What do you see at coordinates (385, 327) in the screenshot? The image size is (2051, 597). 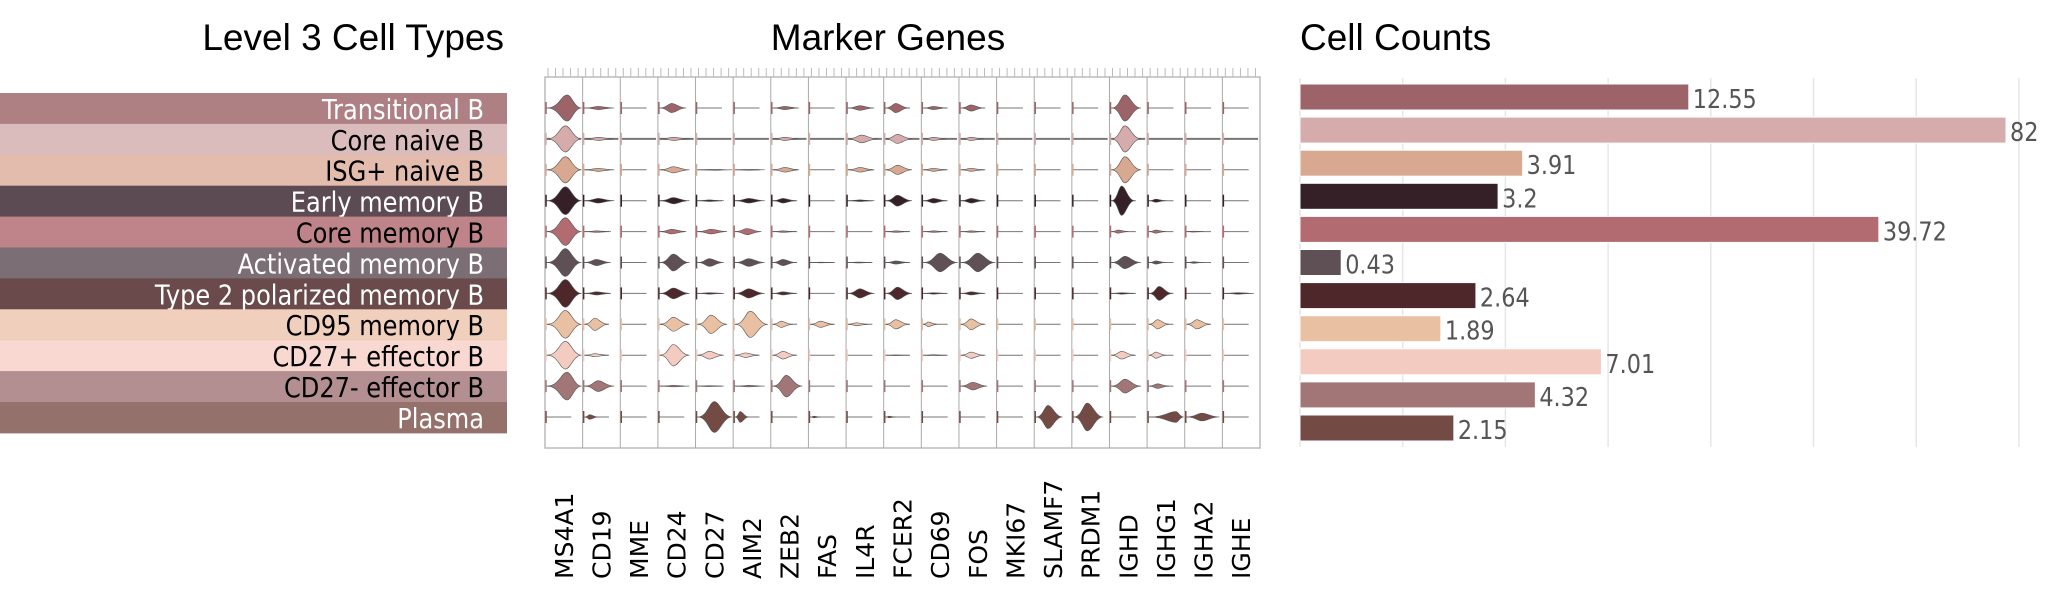 I see `cell-type-label: CD95 memory B` at bounding box center [385, 327].